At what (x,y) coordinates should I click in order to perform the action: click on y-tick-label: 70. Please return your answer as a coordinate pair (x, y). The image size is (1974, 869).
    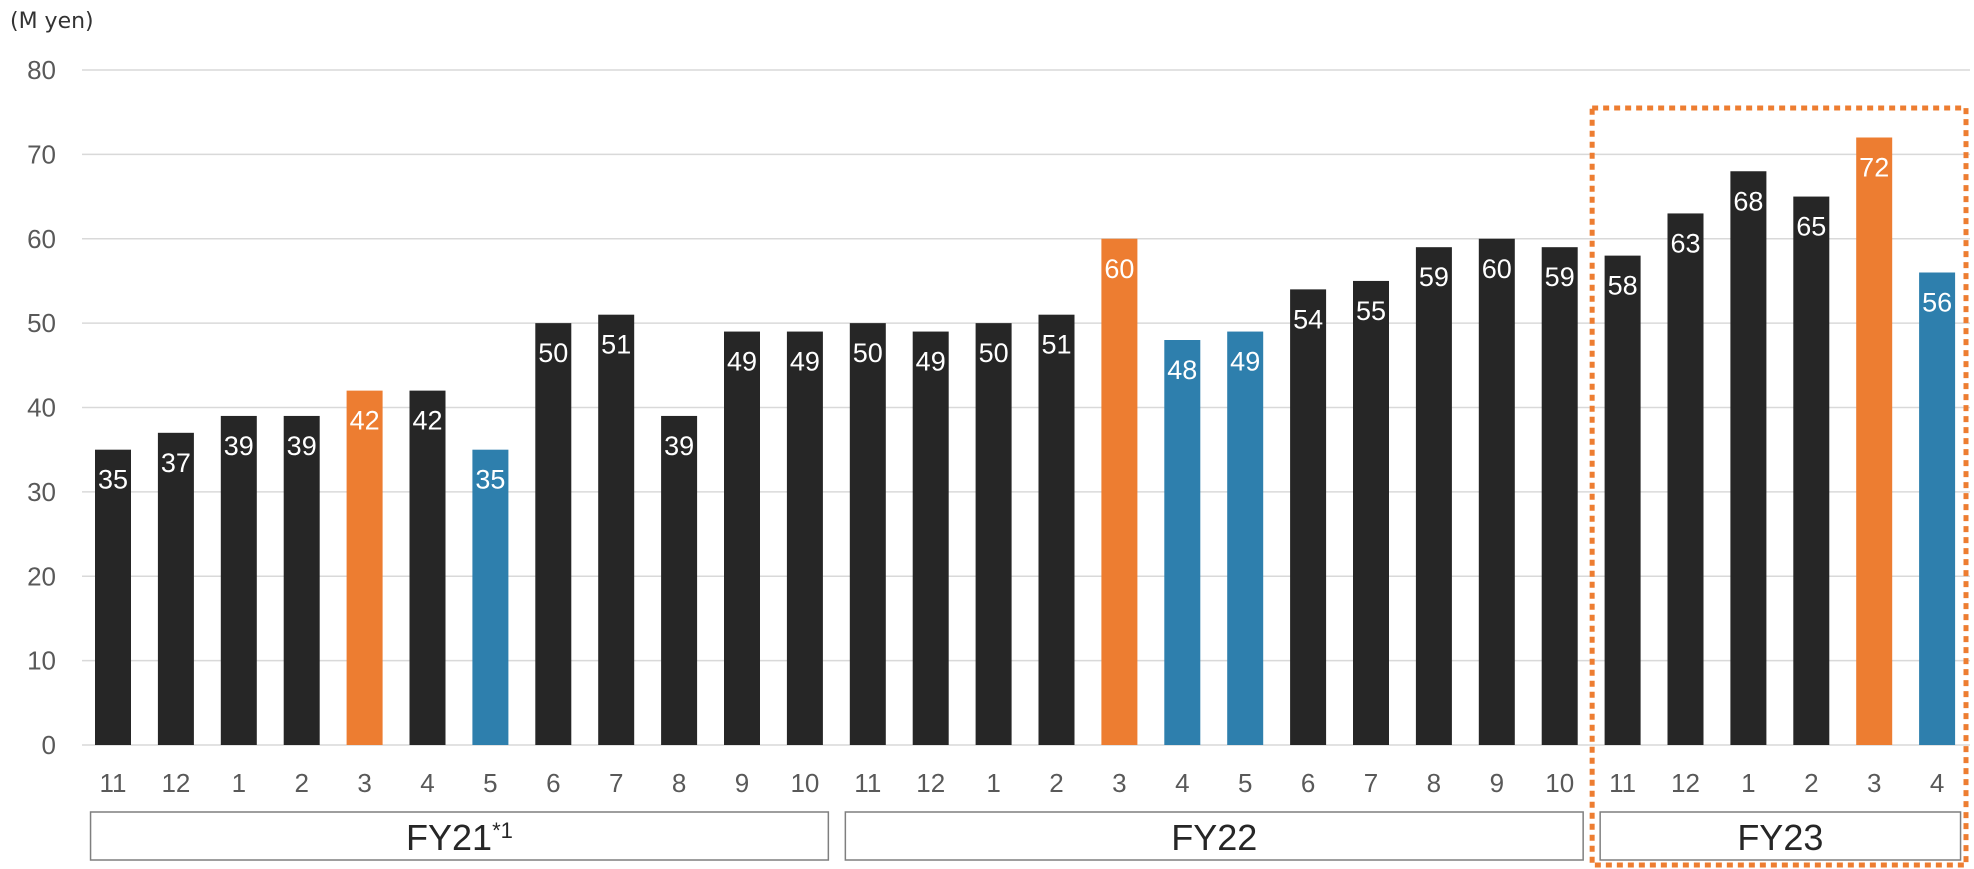
    Looking at the image, I should click on (41, 154).